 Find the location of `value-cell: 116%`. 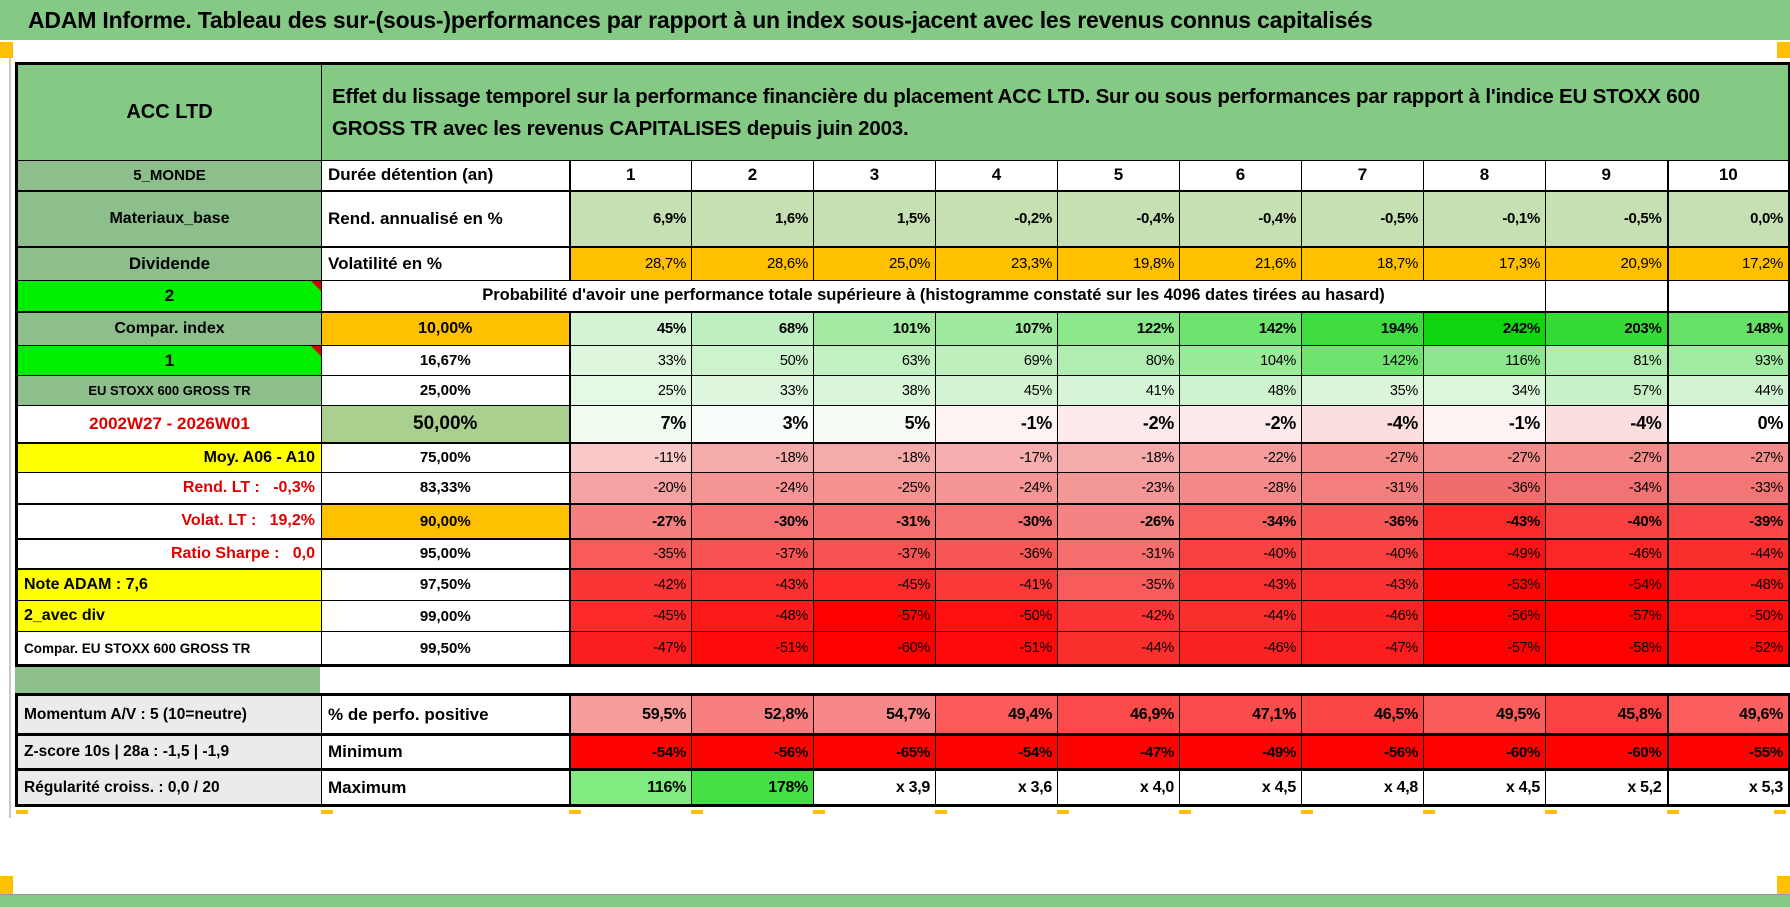

value-cell: 116% is located at coordinates (1484, 360).